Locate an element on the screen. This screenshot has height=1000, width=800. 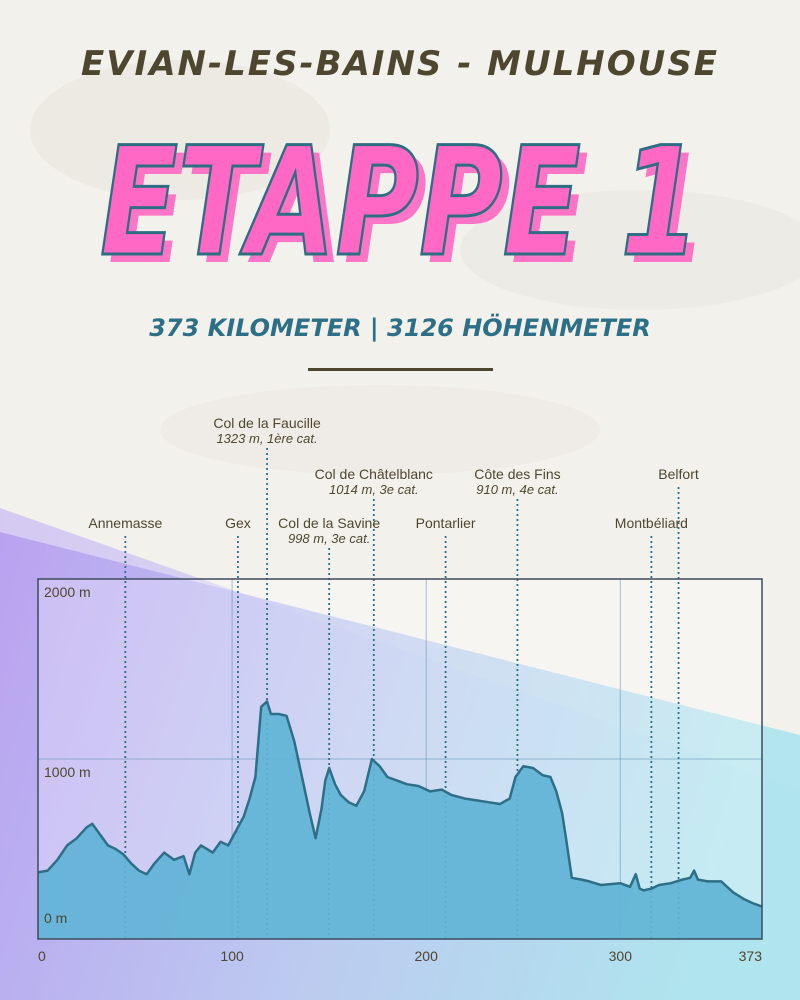
location-label: Montbéliard is located at coordinates (651, 523).